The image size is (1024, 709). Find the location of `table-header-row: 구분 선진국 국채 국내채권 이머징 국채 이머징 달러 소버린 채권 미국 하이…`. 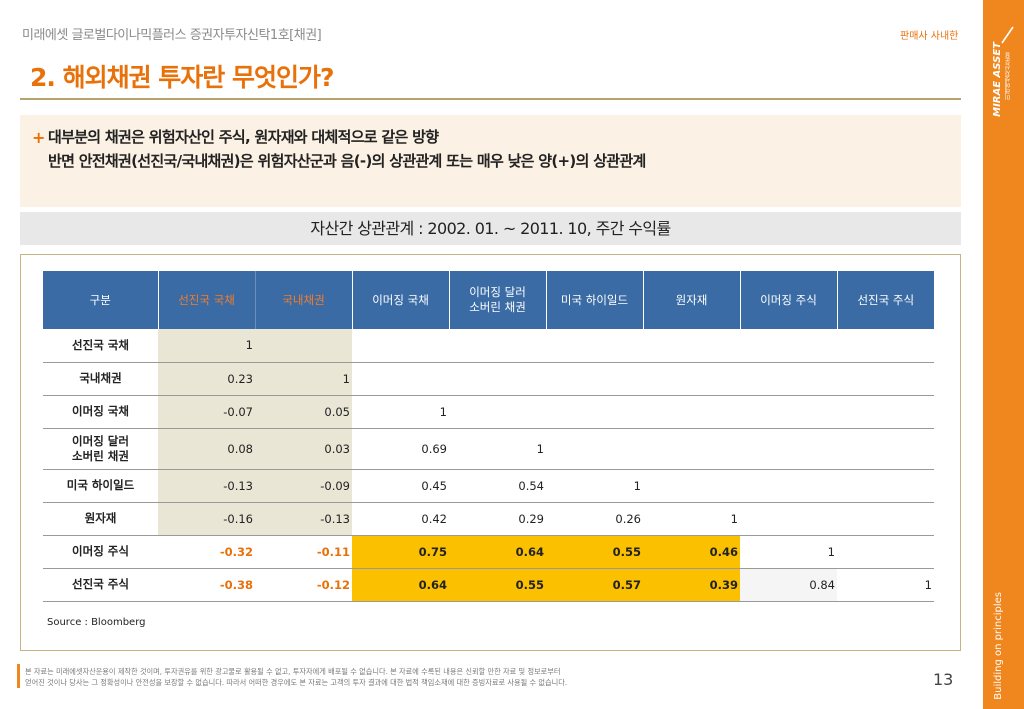

table-header-row: 구분 선진국 국채 국내채권 이머징 국채 이머징 달러 소버린 채권 미국 하이… is located at coordinates (488, 300).